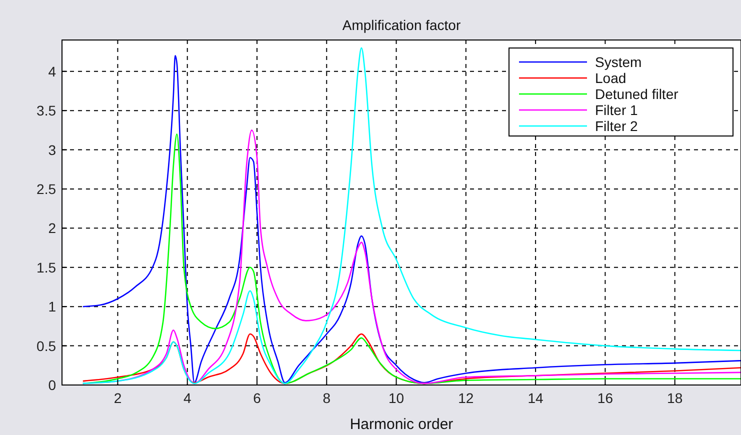 The image size is (741, 435). I want to click on y-tick-label: 1, so click(52, 306).